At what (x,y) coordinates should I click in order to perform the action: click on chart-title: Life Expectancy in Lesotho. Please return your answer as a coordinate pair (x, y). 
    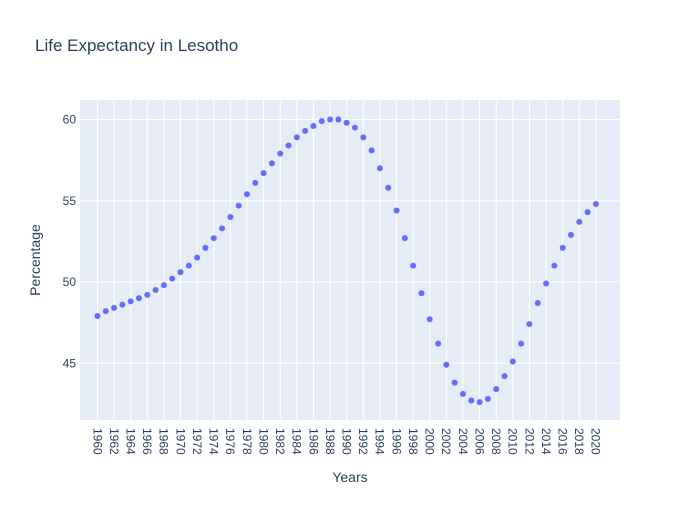
    Looking at the image, I should click on (136, 45).